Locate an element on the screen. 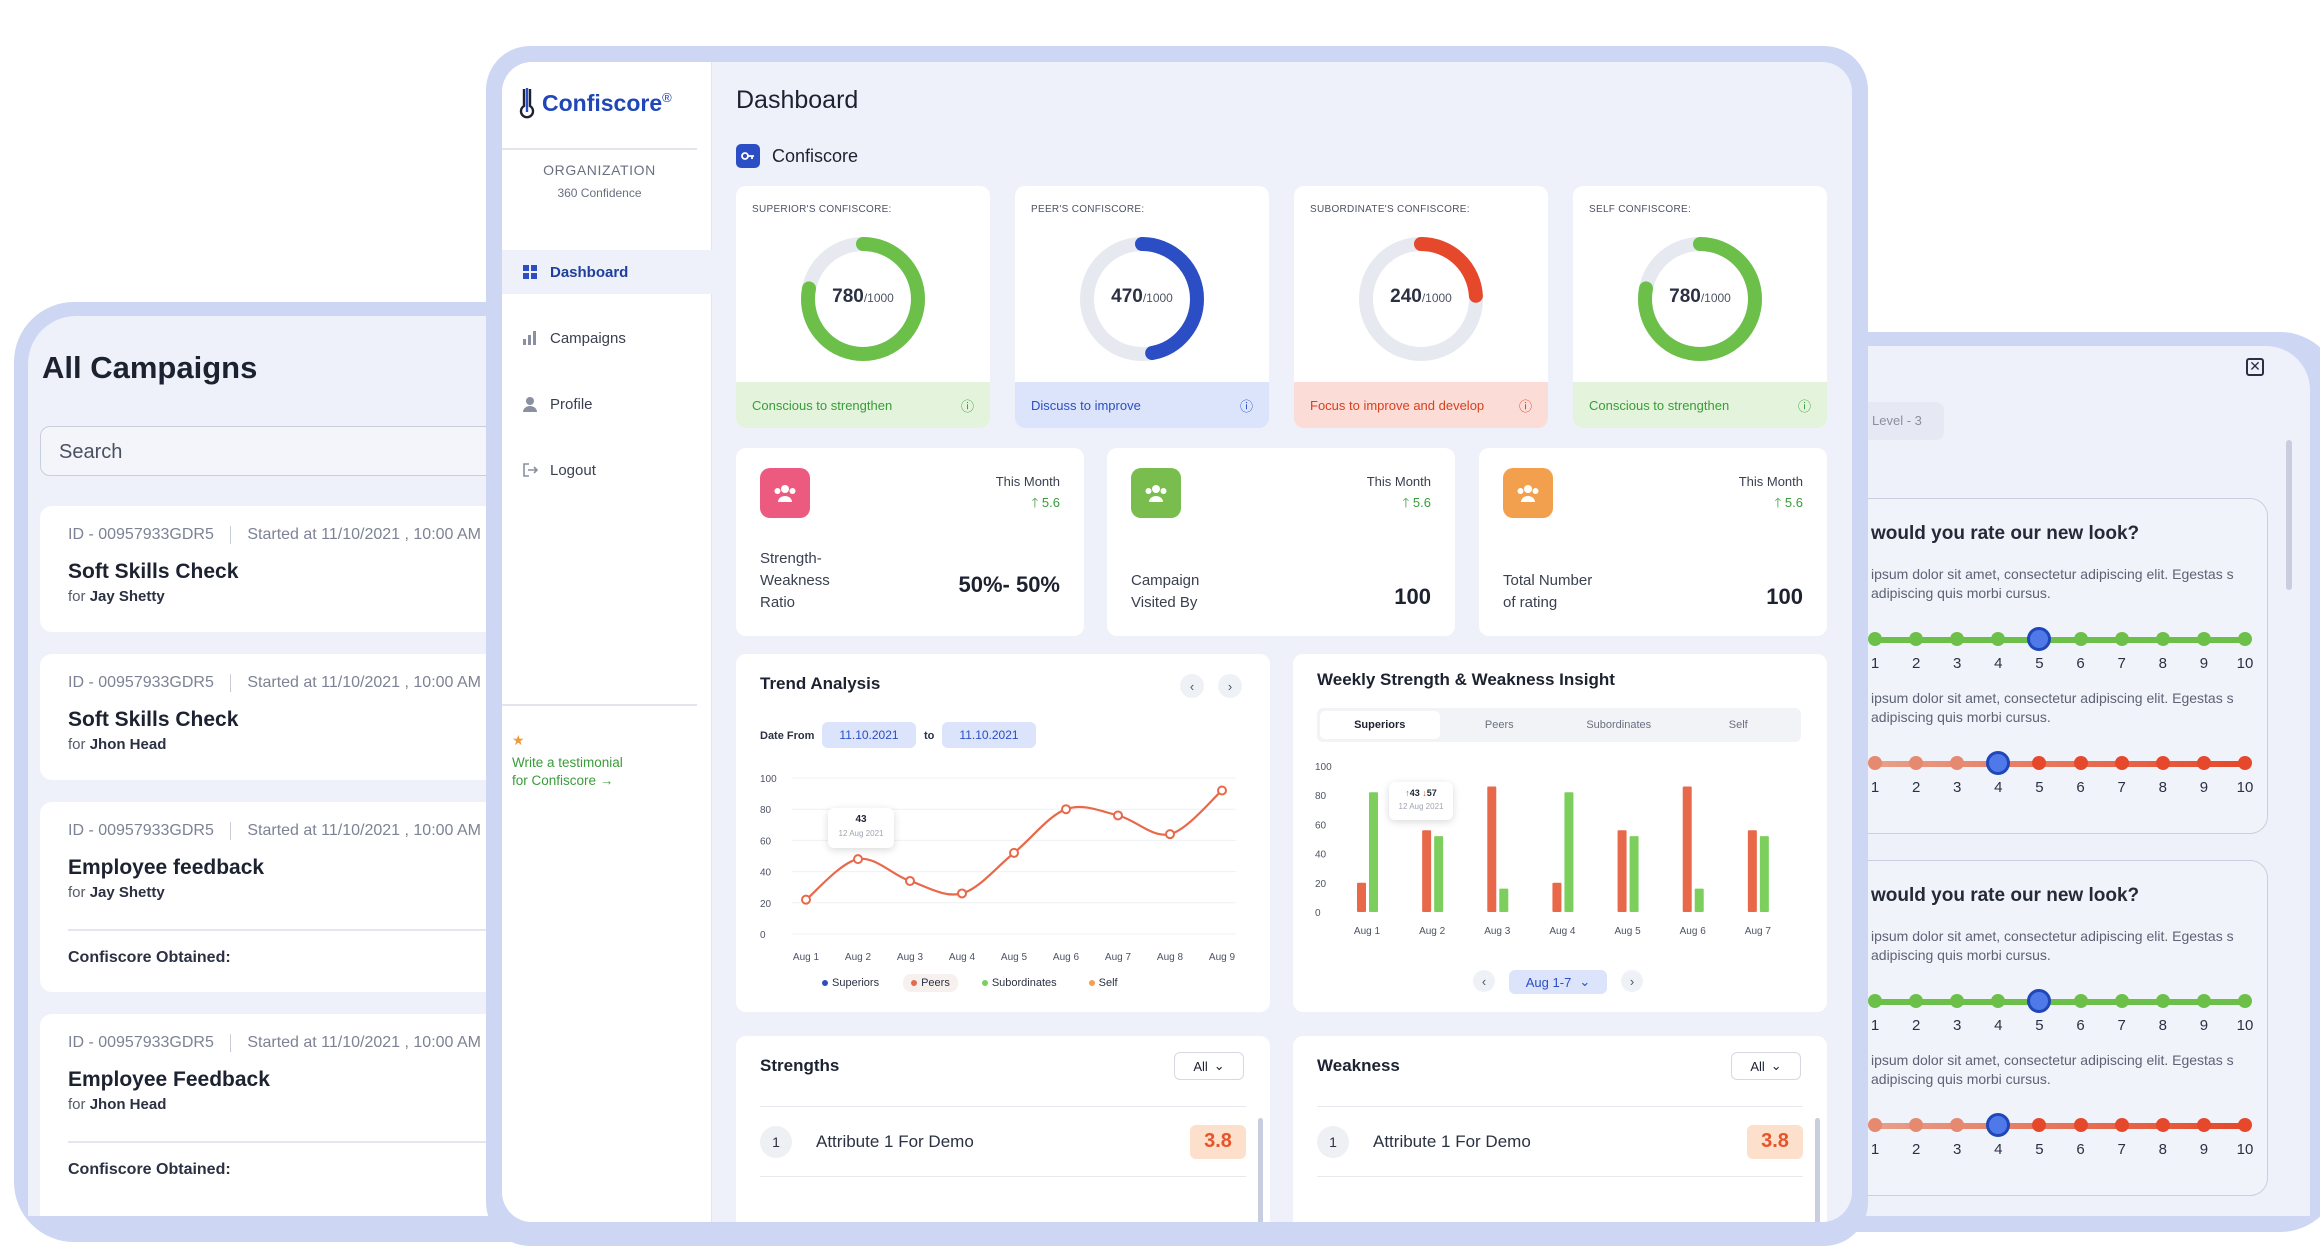  x-tick-label: Aug 9 is located at coordinates (1222, 957).